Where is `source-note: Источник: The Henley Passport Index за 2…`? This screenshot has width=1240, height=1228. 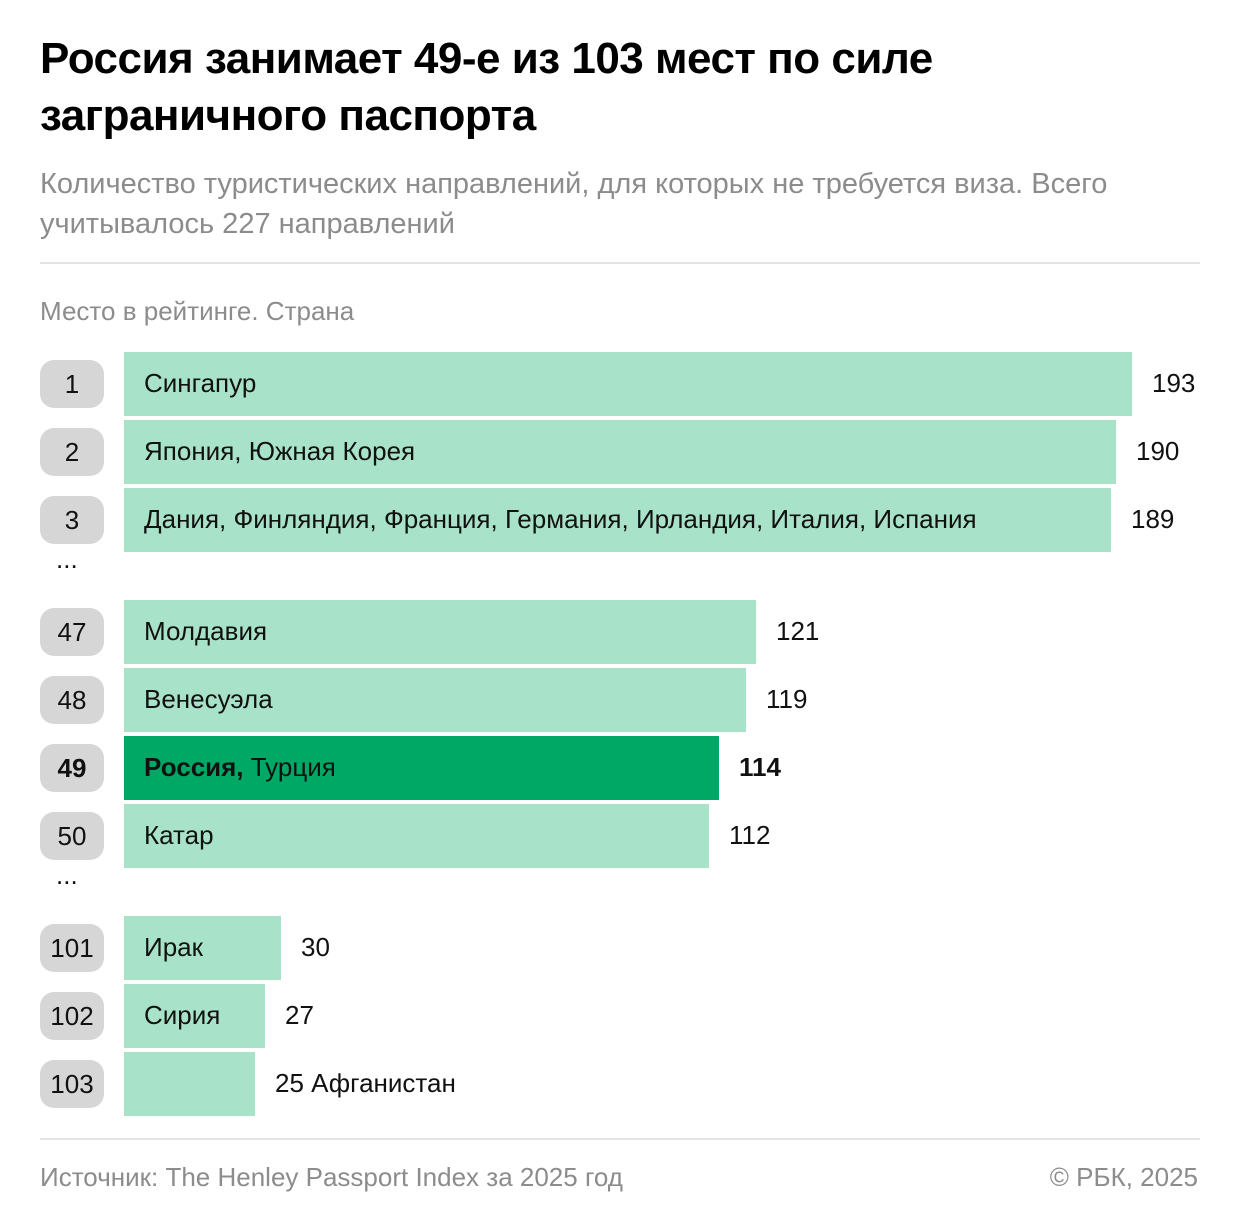
source-note: Источник: The Henley Passport Index за 2… is located at coordinates (331, 1177).